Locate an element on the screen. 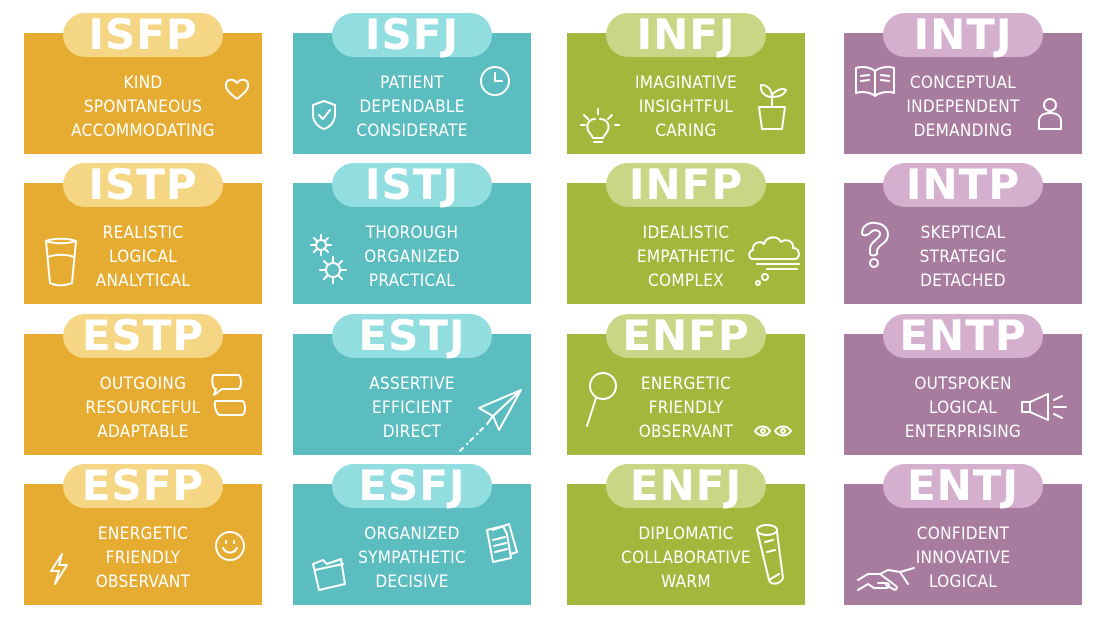 Image resolution: width=1100 pixels, height=619 pixels. book-icon is located at coordinates (875, 80).